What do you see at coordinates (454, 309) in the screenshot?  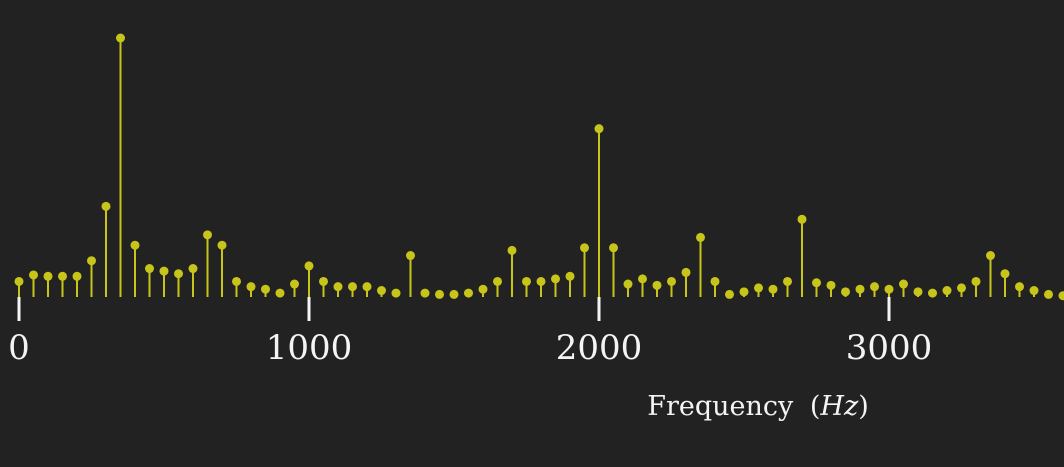 I see `x-axis-ticks` at bounding box center [454, 309].